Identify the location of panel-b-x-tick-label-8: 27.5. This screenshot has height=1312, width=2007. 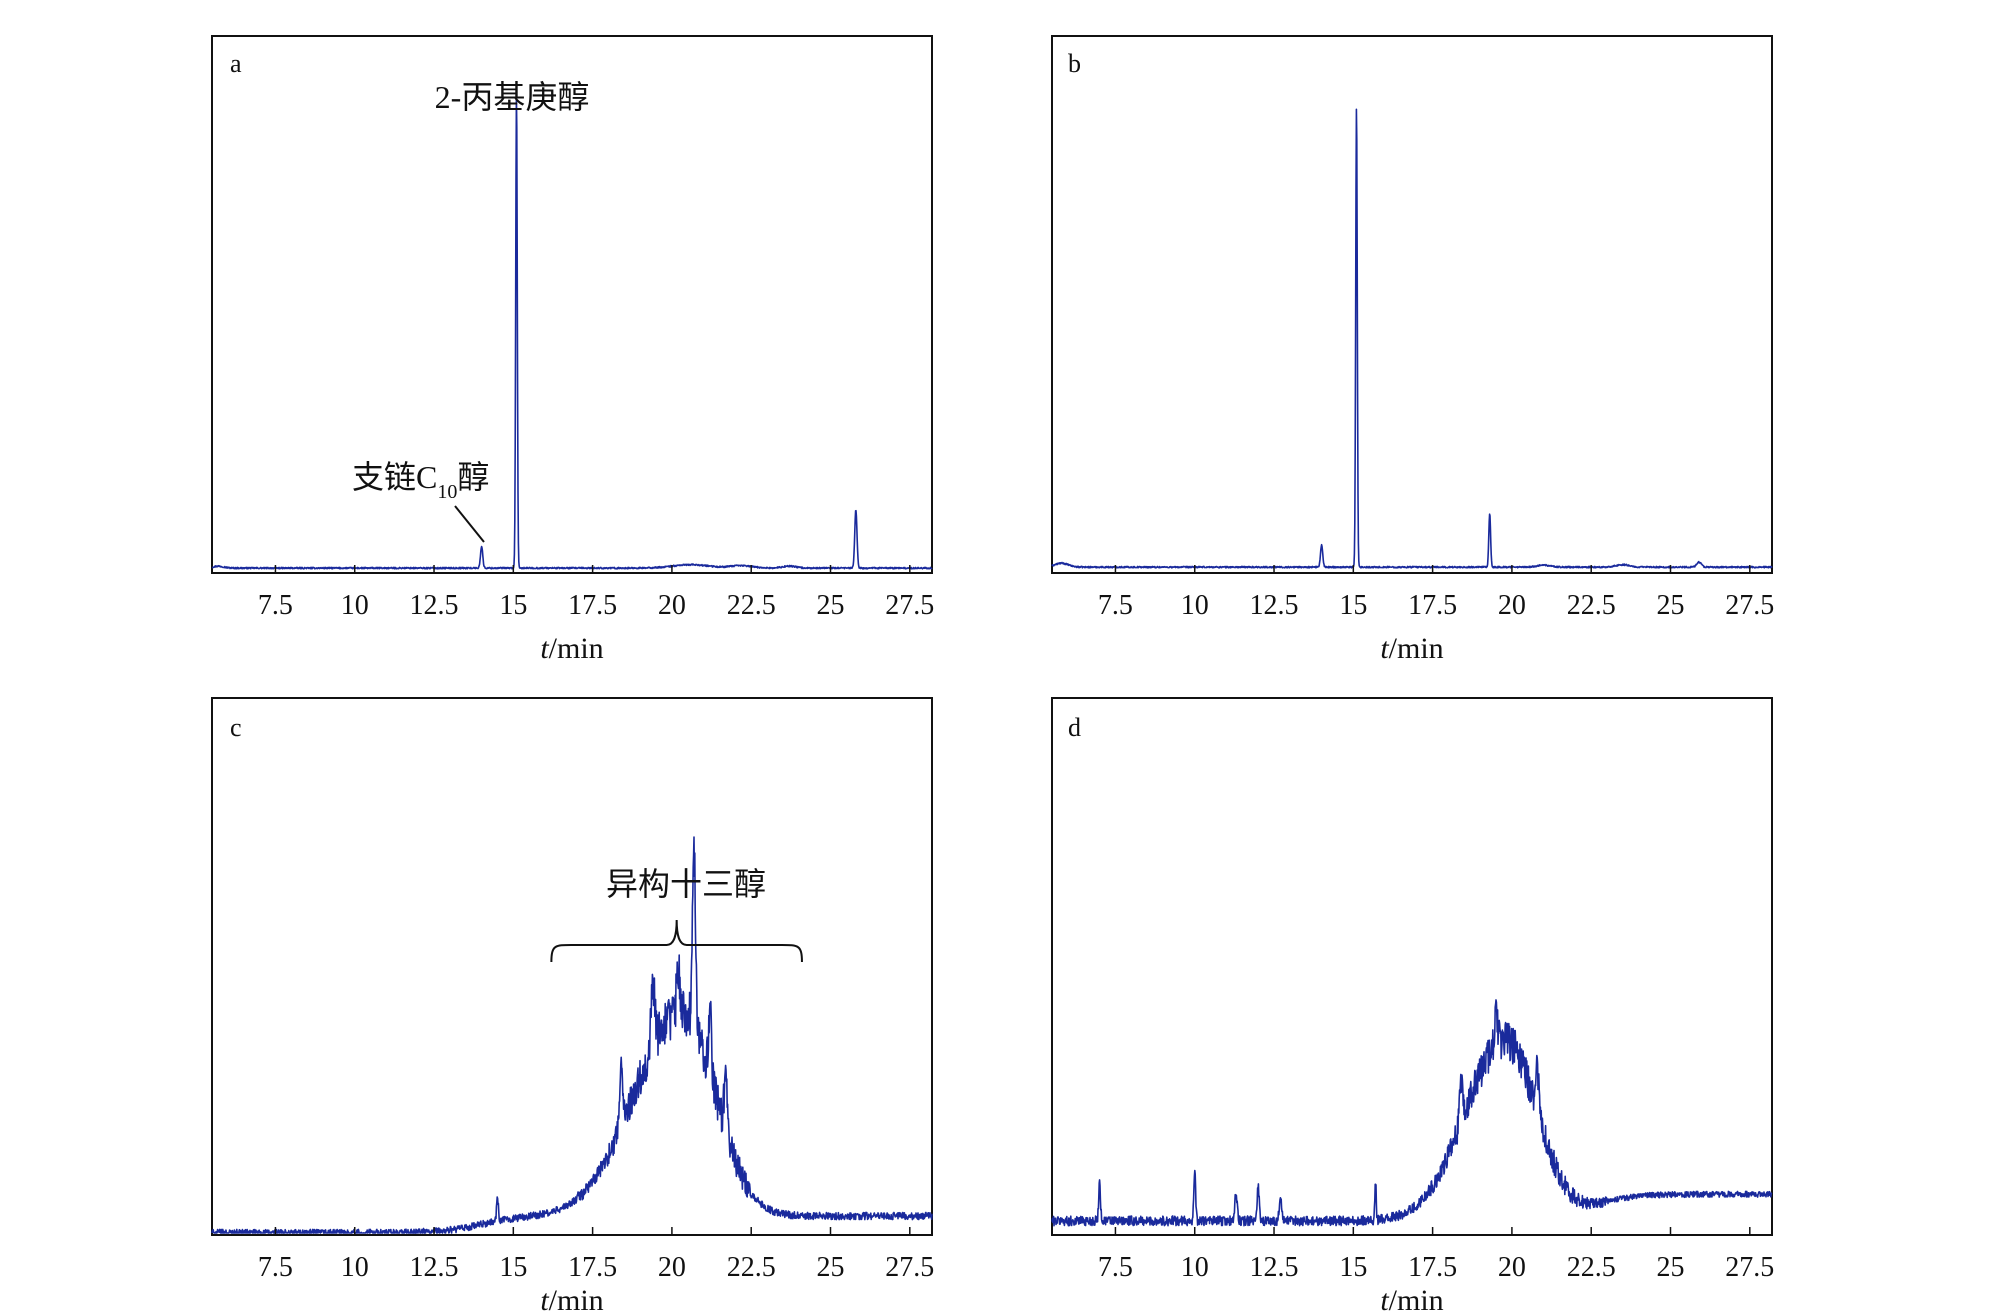
(1749, 605).